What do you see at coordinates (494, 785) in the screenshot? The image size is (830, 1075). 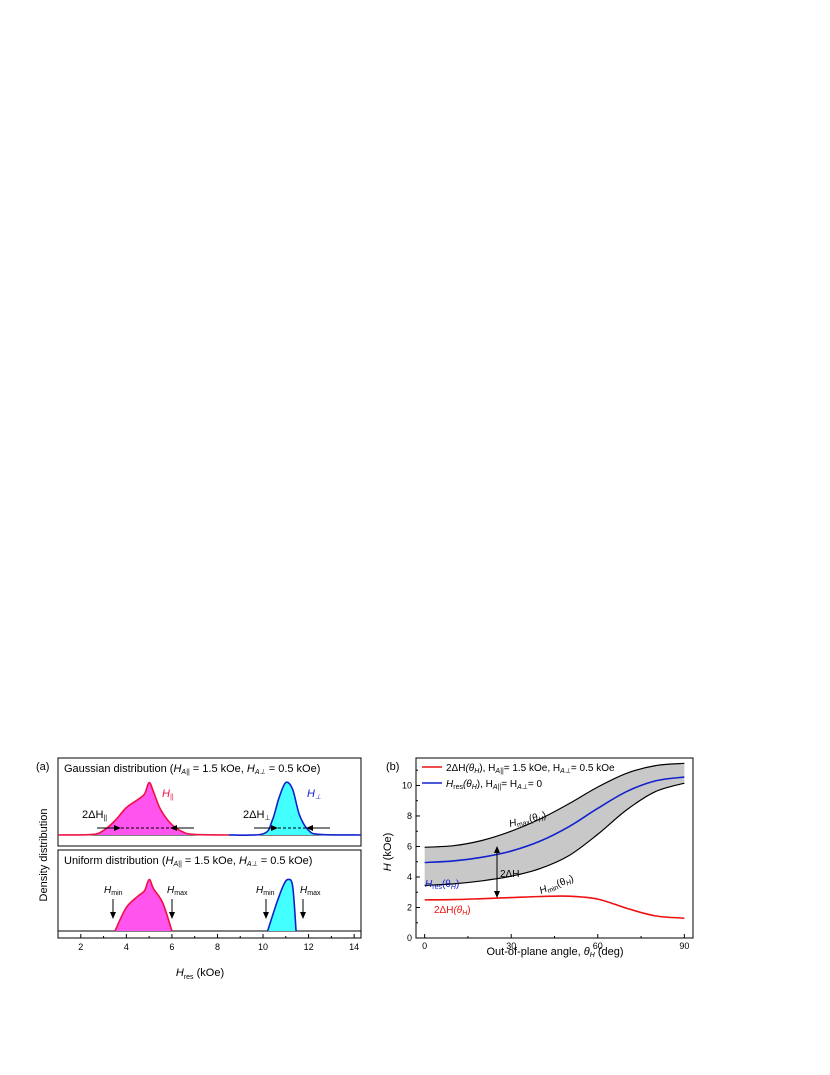 I see `legend-entry-hres: Hres(θH), HA||= HA⊥= 0` at bounding box center [494, 785].